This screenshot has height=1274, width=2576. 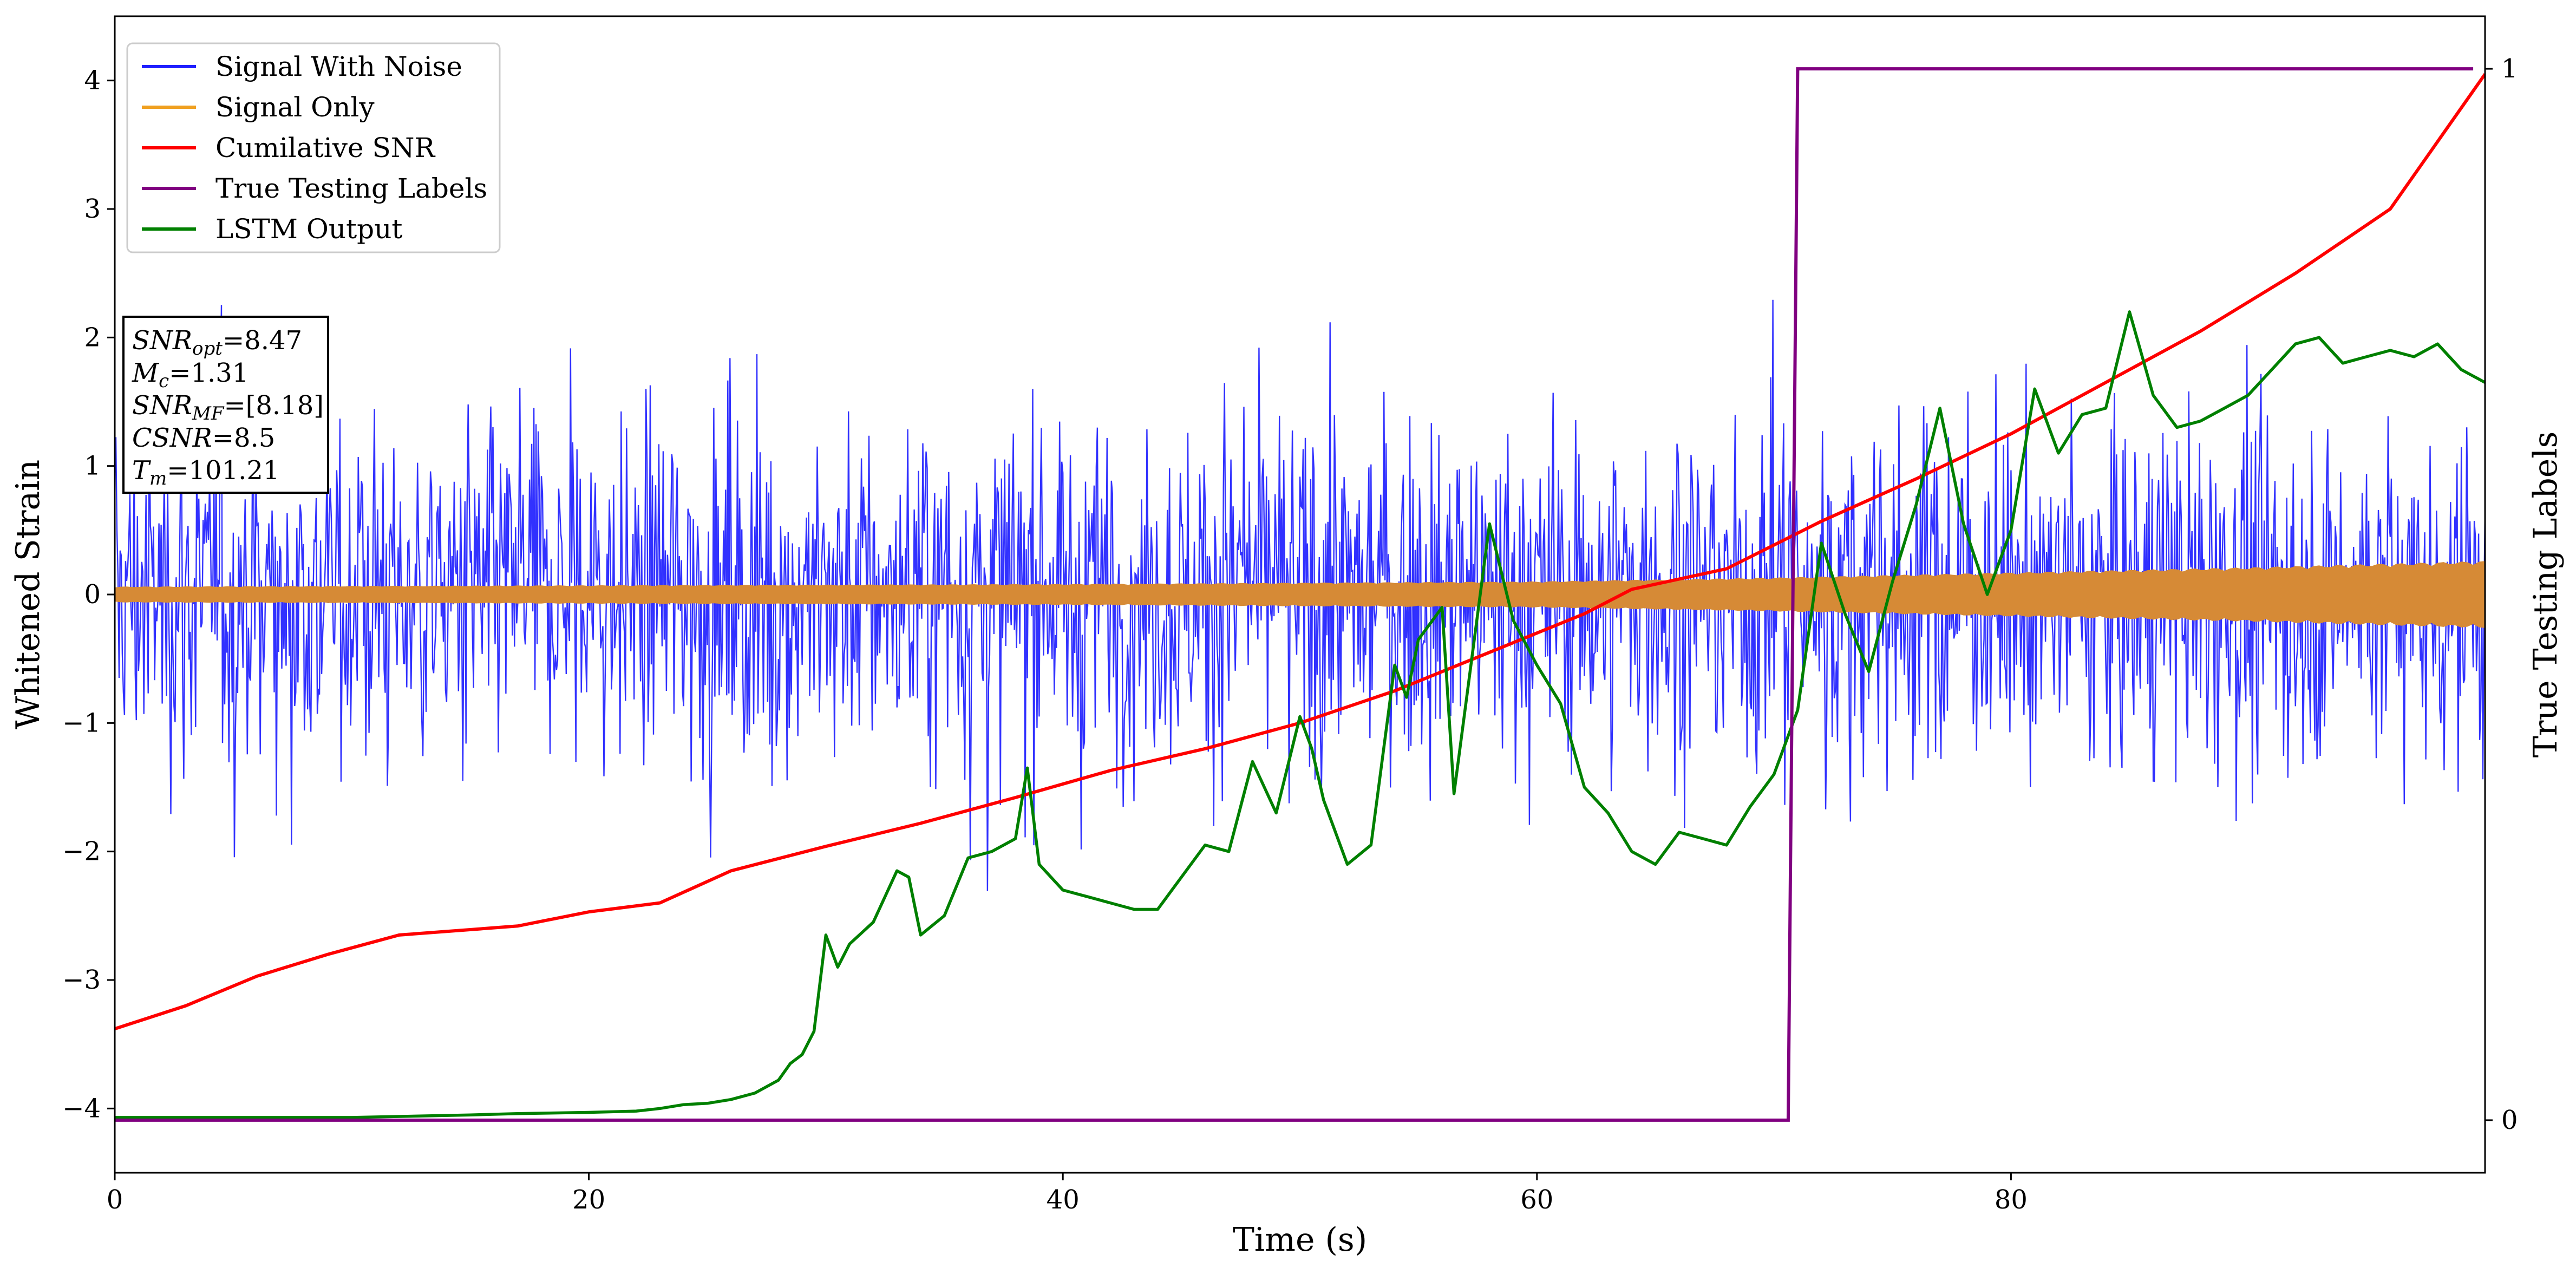 I want to click on annotation-line: SNRMF=[8.18], so click(x=228, y=407).